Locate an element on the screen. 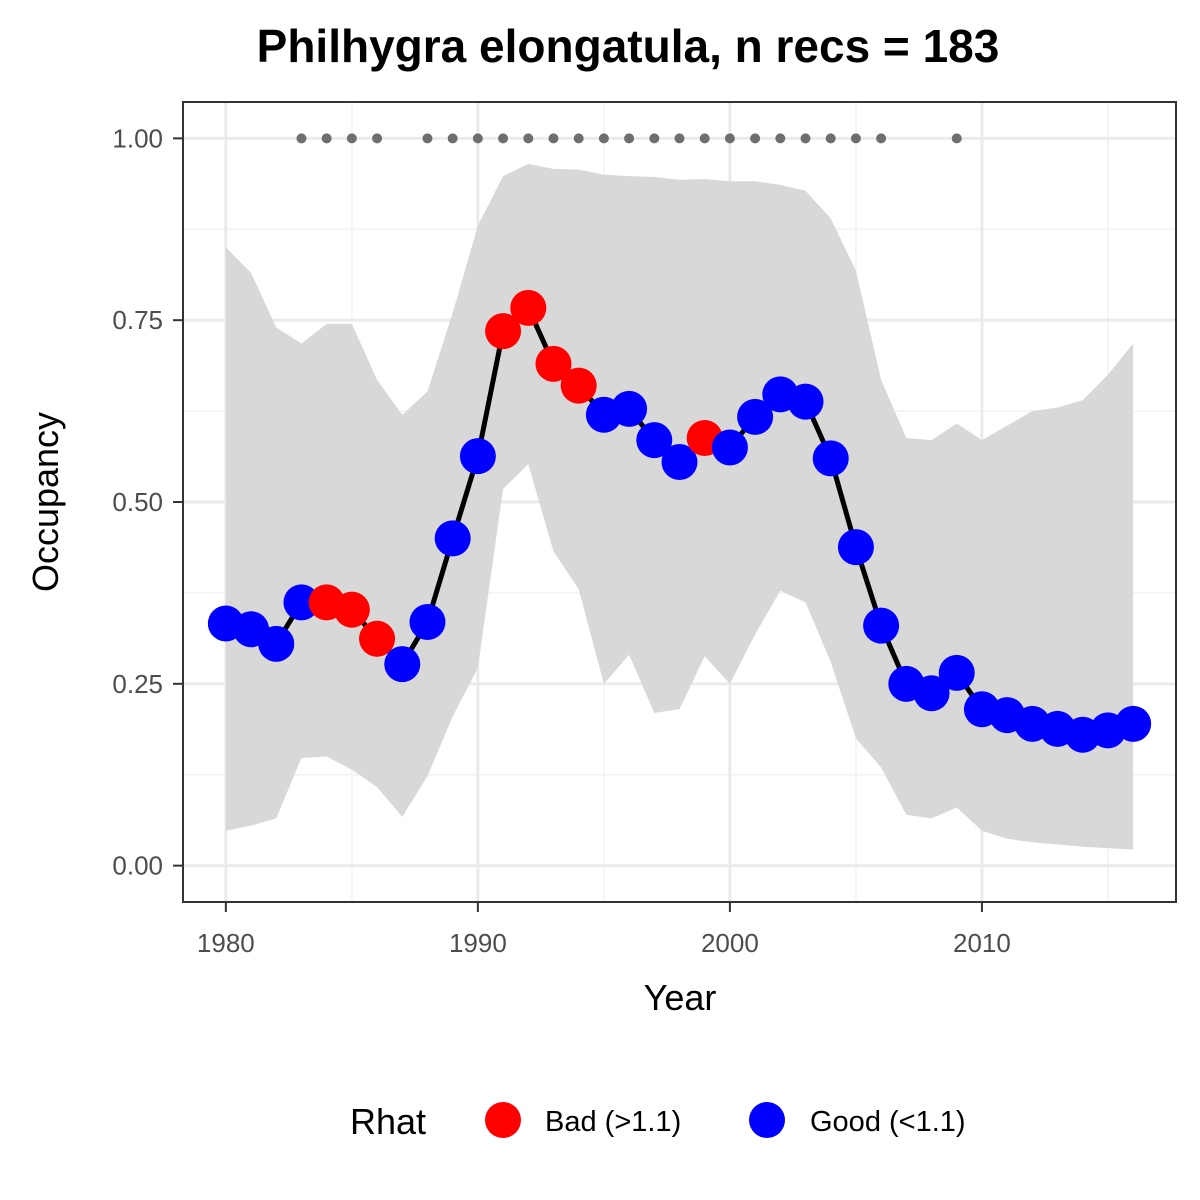 Image resolution: width=1200 pixels, height=1200 pixels. occupancy-point-1991 is located at coordinates (503, 331).